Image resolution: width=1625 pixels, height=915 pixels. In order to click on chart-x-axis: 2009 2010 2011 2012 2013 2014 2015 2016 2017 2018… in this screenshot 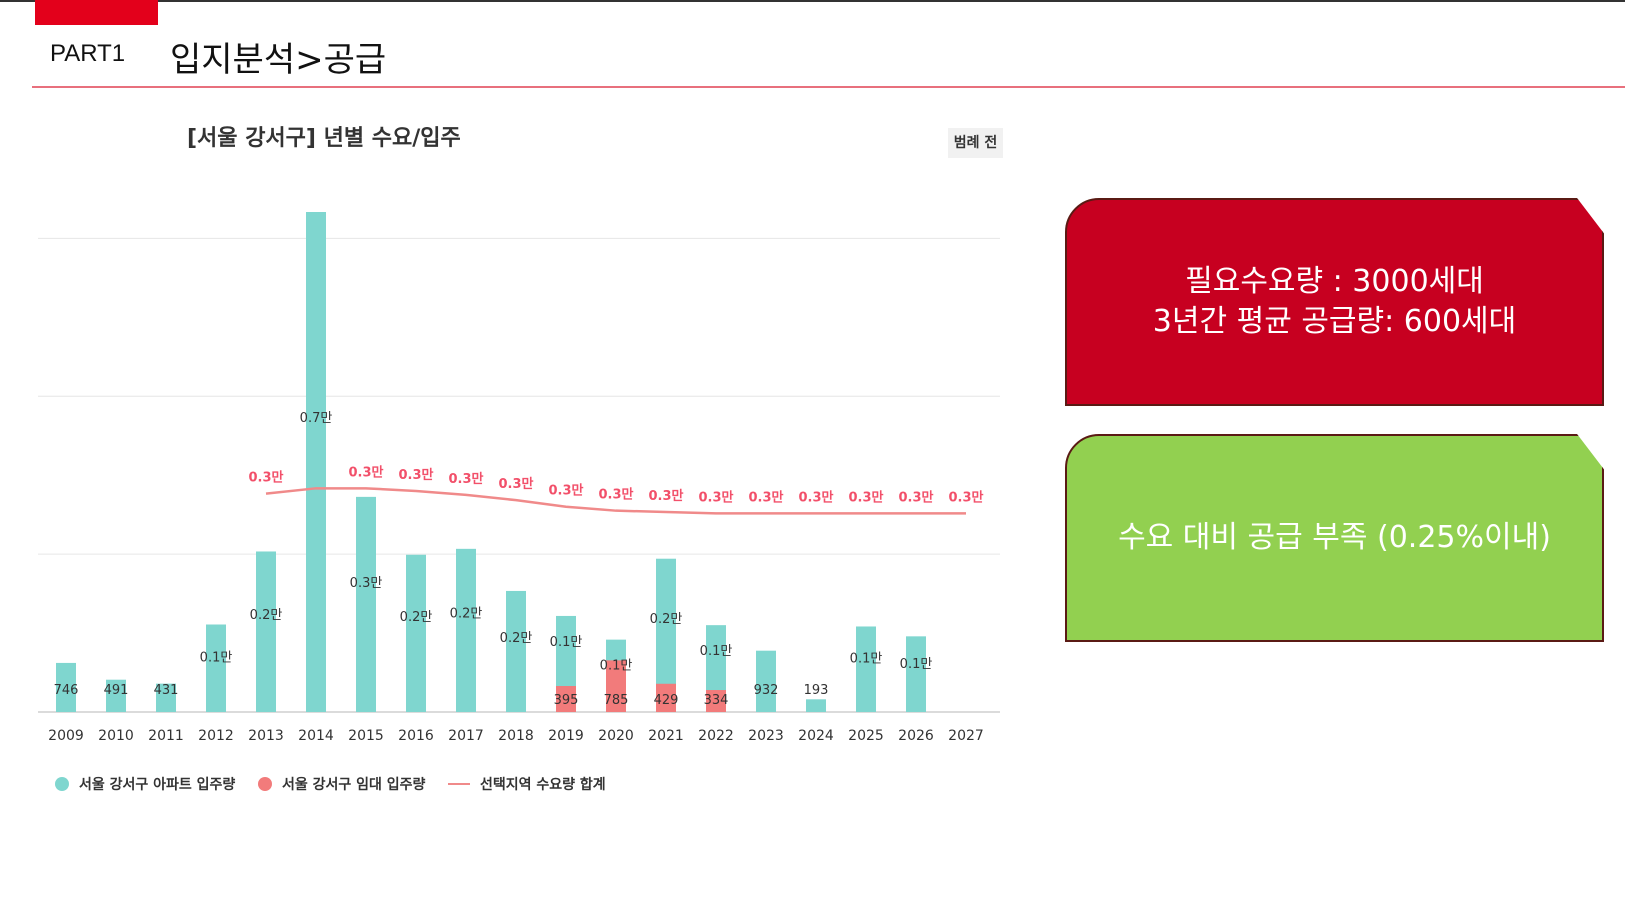, I will do `click(516, 736)`.